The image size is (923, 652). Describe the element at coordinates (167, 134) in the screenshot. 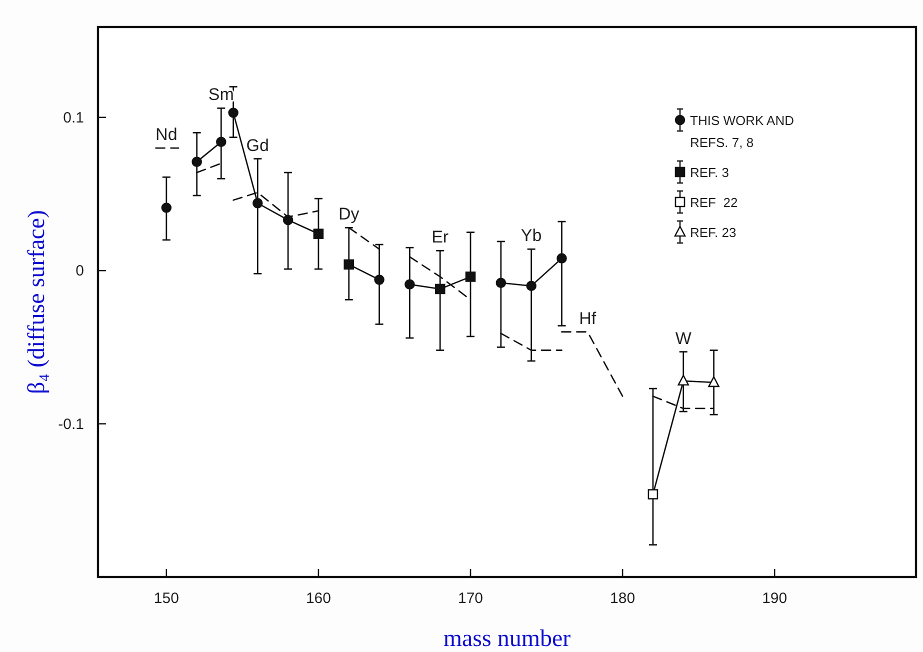

I see `annotation: Nd` at that location.